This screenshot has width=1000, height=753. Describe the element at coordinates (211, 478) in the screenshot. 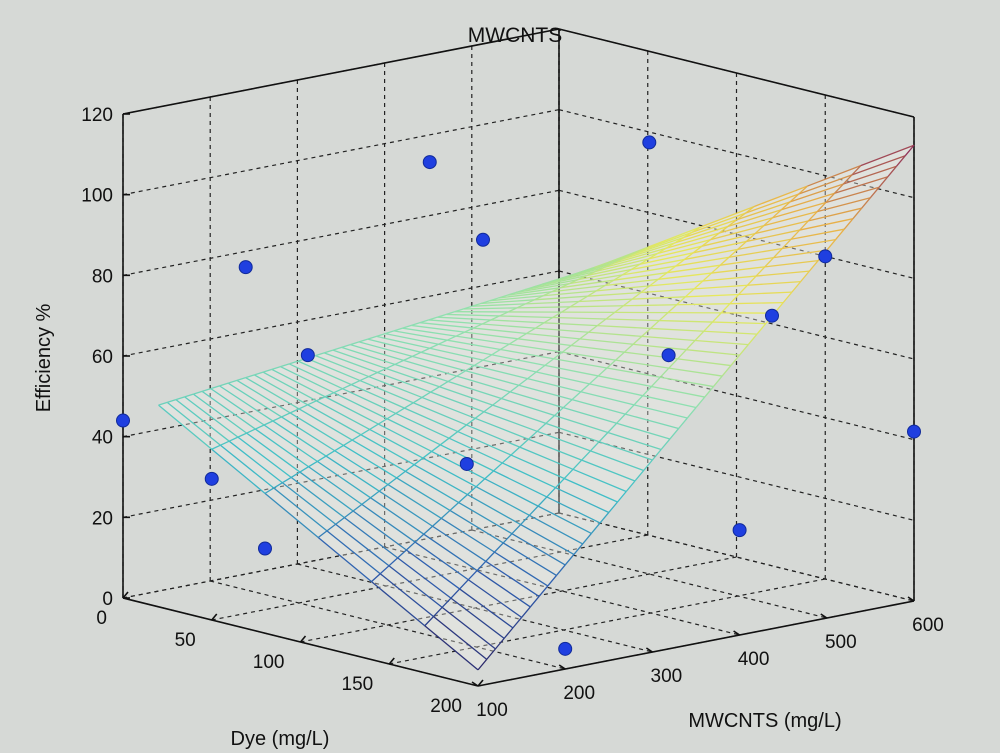

I see `data-point` at that location.